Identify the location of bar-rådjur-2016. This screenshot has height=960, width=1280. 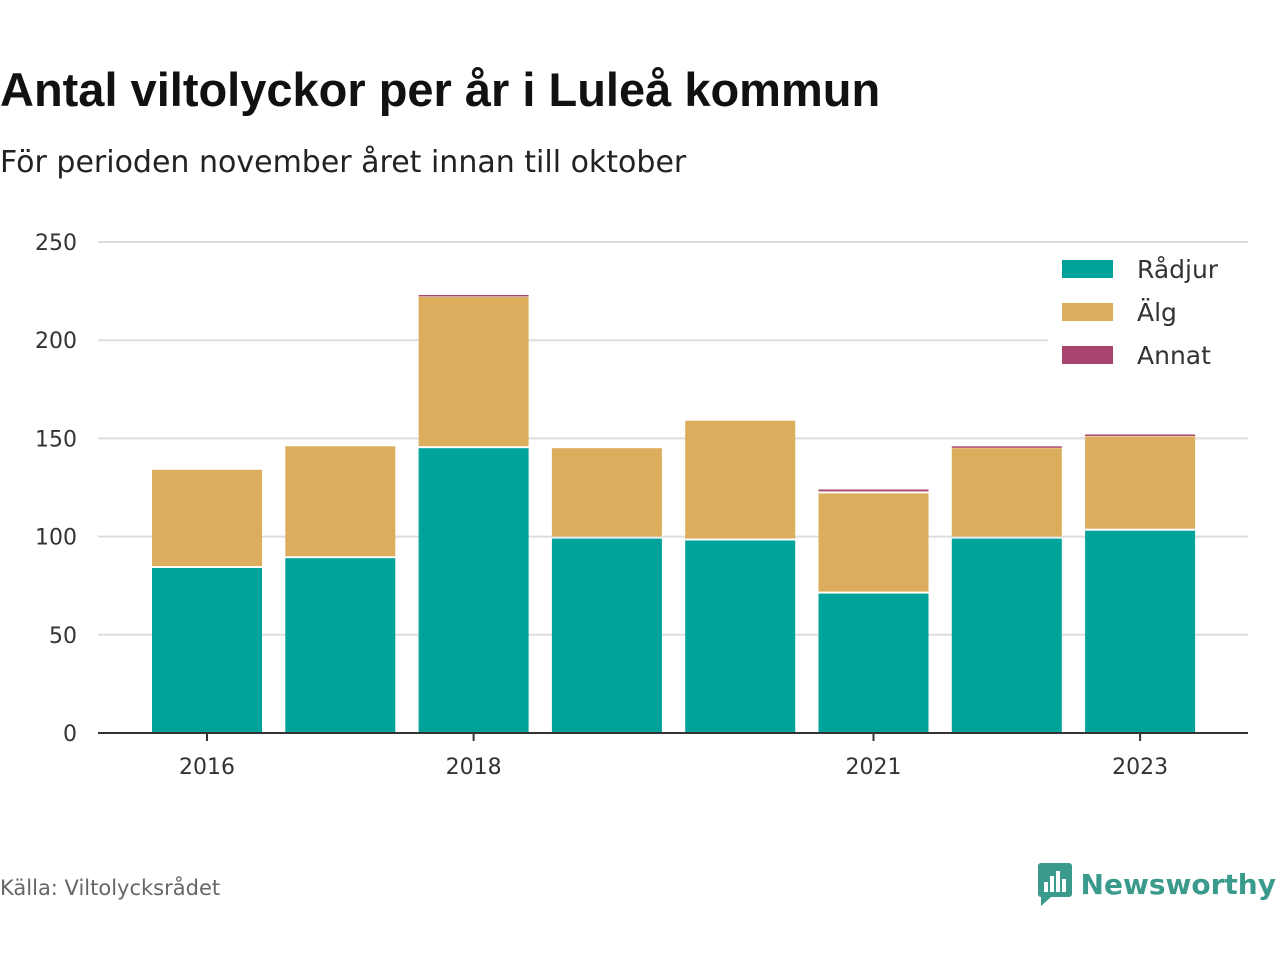
(207, 650).